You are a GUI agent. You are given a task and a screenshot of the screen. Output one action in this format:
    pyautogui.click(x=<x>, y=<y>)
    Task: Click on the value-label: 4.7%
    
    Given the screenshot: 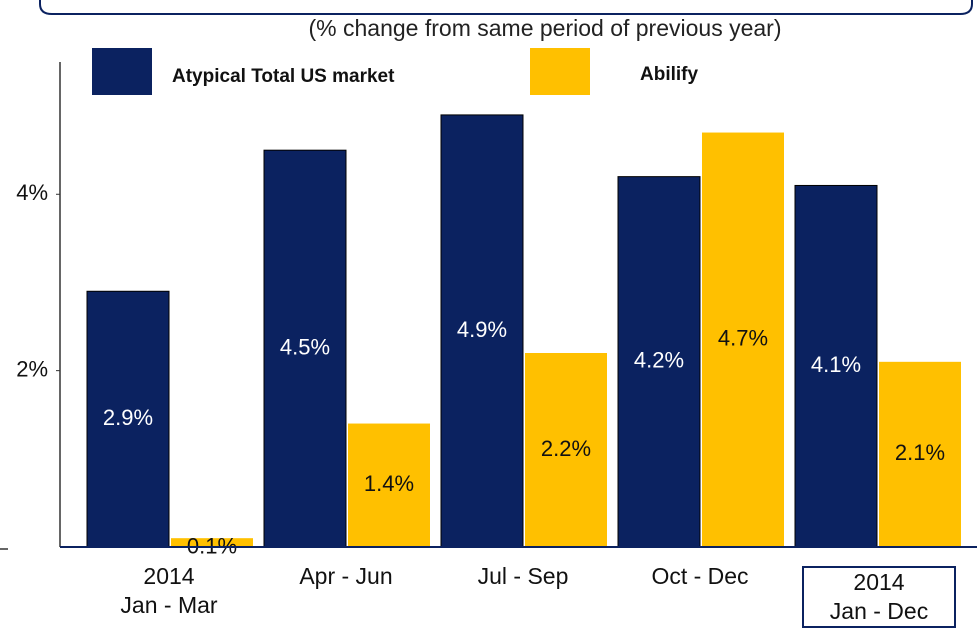 What is the action you would take?
    pyautogui.click(x=743, y=338)
    